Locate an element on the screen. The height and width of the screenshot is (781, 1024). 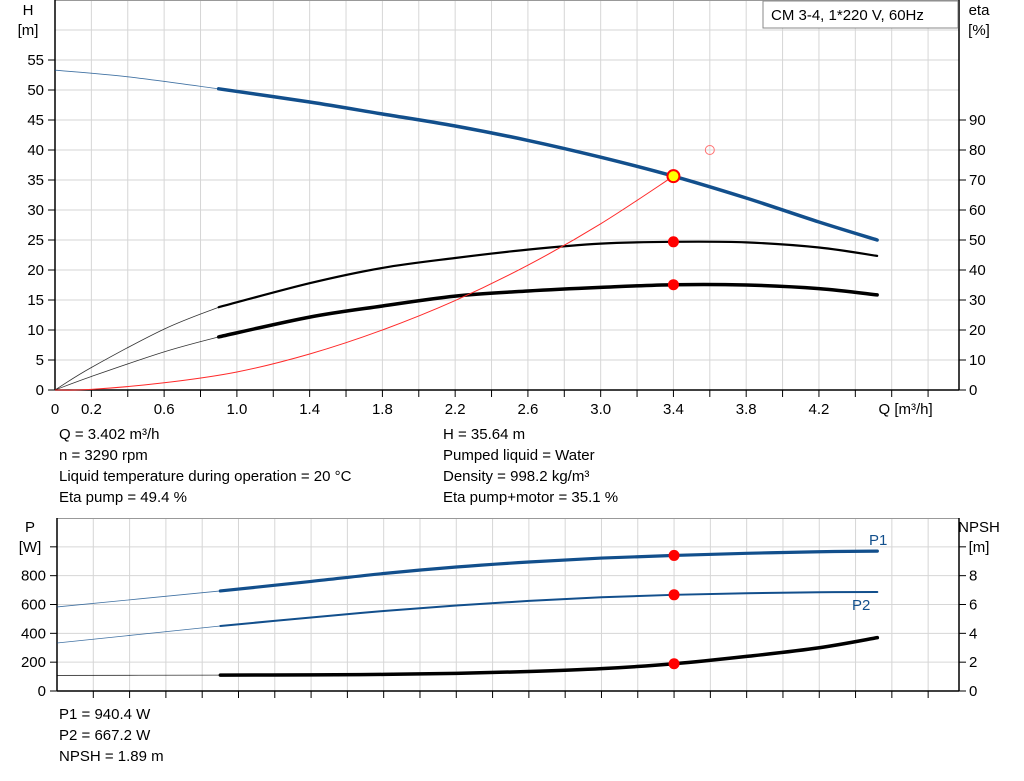
left-tick-label: 25 is located at coordinates (35, 240).